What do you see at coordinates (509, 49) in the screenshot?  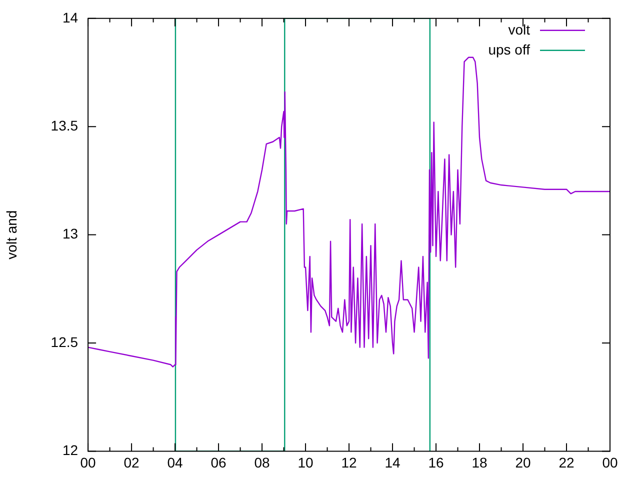 I see `legend-label: ups off` at bounding box center [509, 49].